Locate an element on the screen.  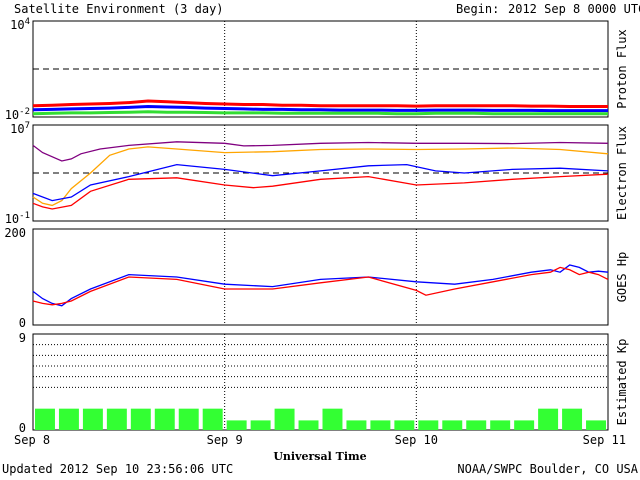
proton-series-green is located at coordinates (320, 113).